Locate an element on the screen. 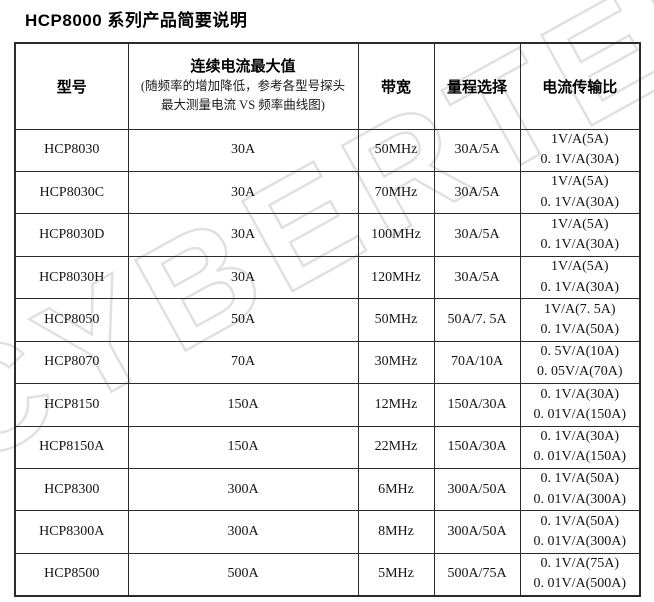 The image size is (654, 602). bandwidth-cell: 6MHz is located at coordinates (396, 489).